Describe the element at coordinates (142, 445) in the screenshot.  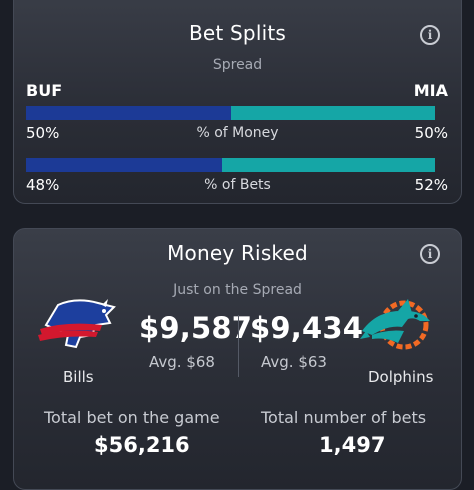
I see `total-bet-value: $56,216` at that location.